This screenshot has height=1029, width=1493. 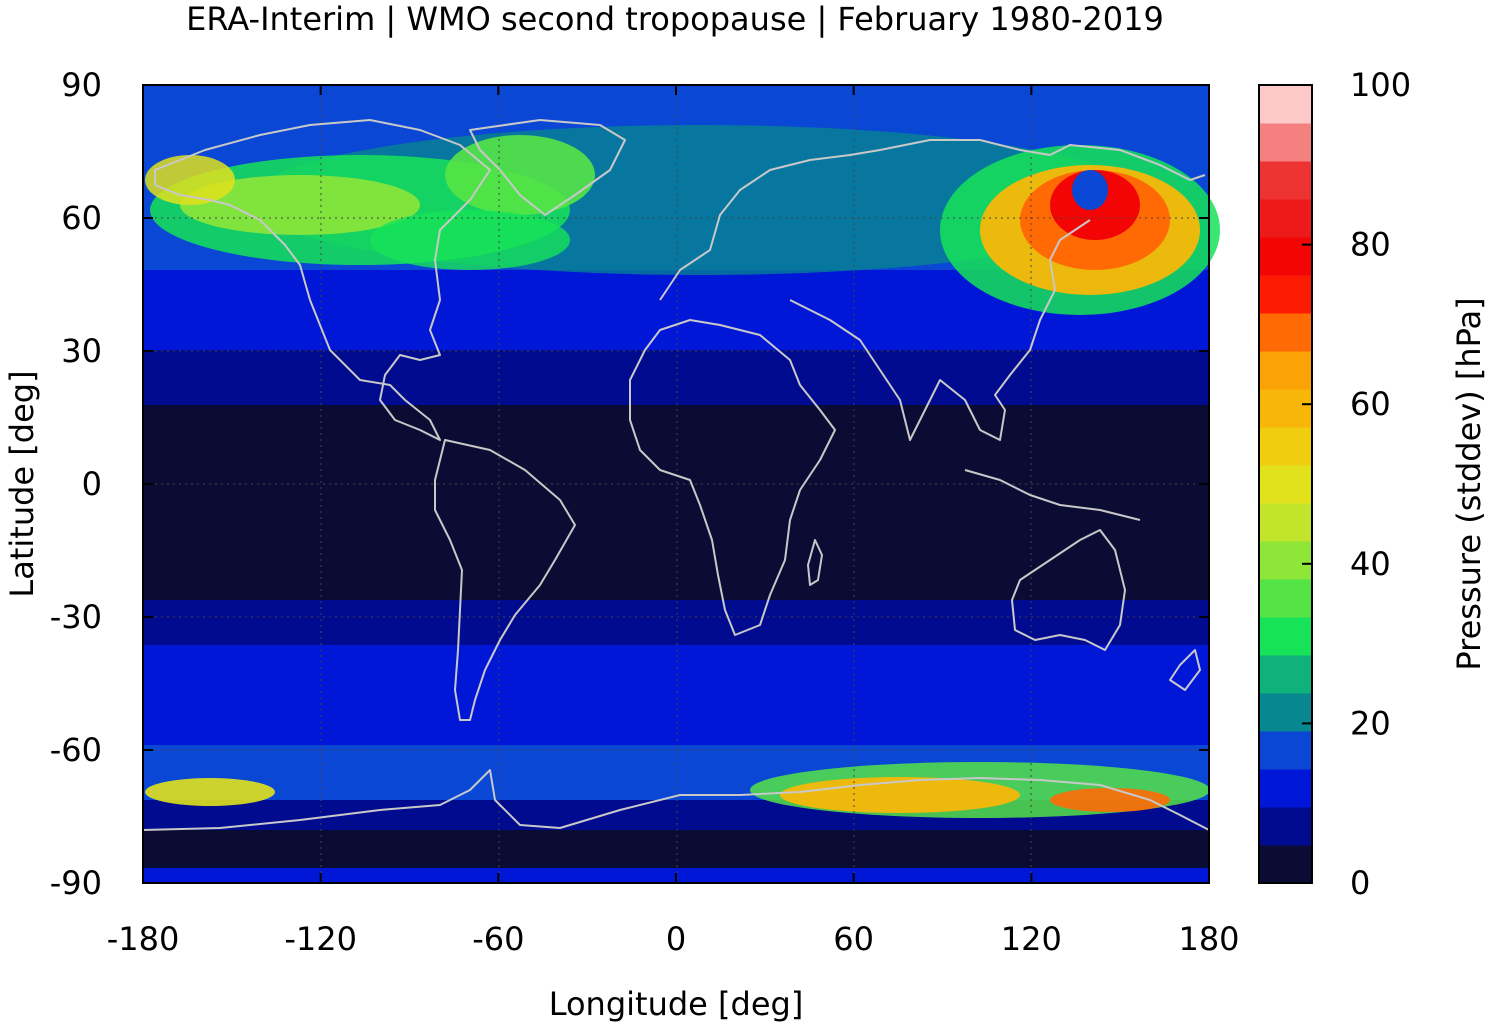 I want to click on colorbar-tick-label: 20, so click(x=1370, y=723).